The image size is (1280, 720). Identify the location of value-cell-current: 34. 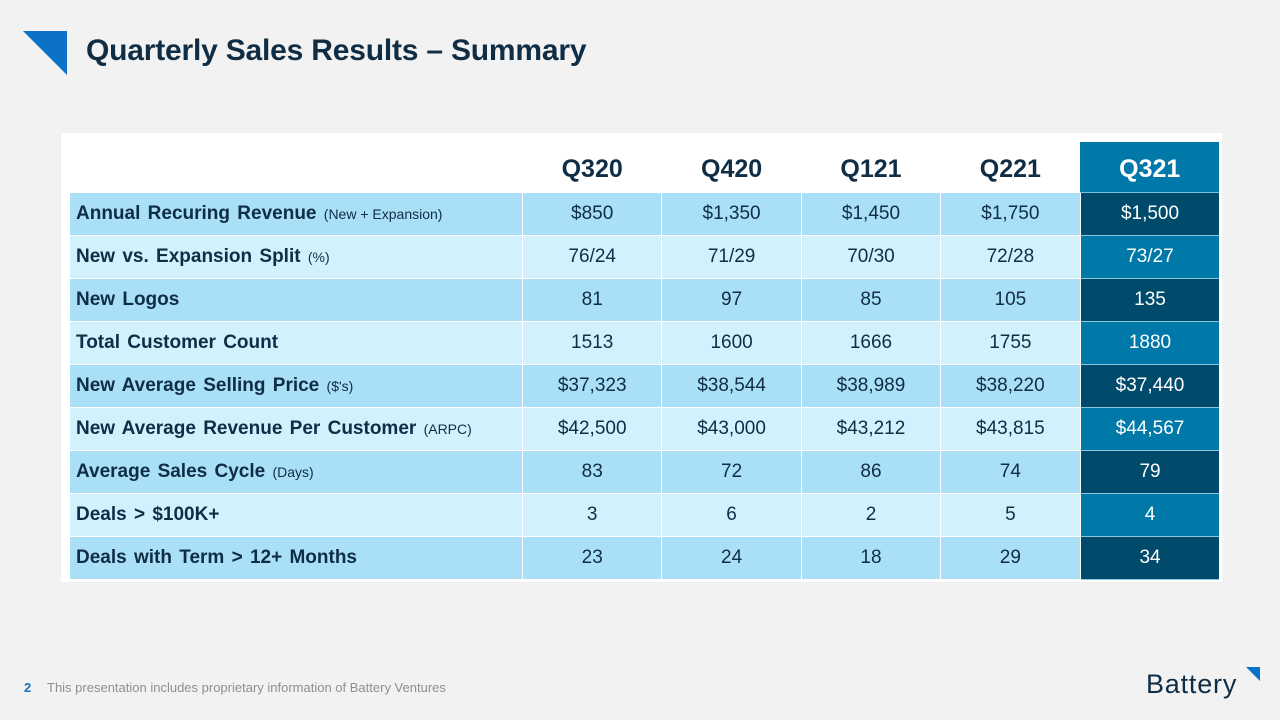
(1149, 558).